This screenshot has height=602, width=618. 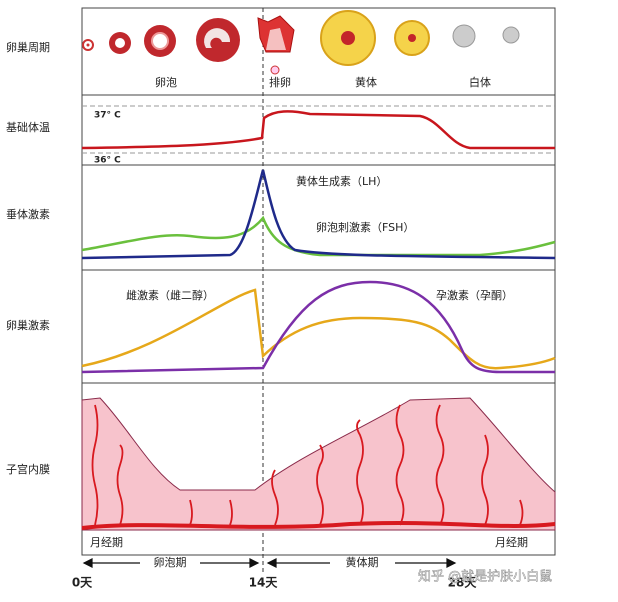 I want to click on phase-arrows, so click(x=269, y=563).